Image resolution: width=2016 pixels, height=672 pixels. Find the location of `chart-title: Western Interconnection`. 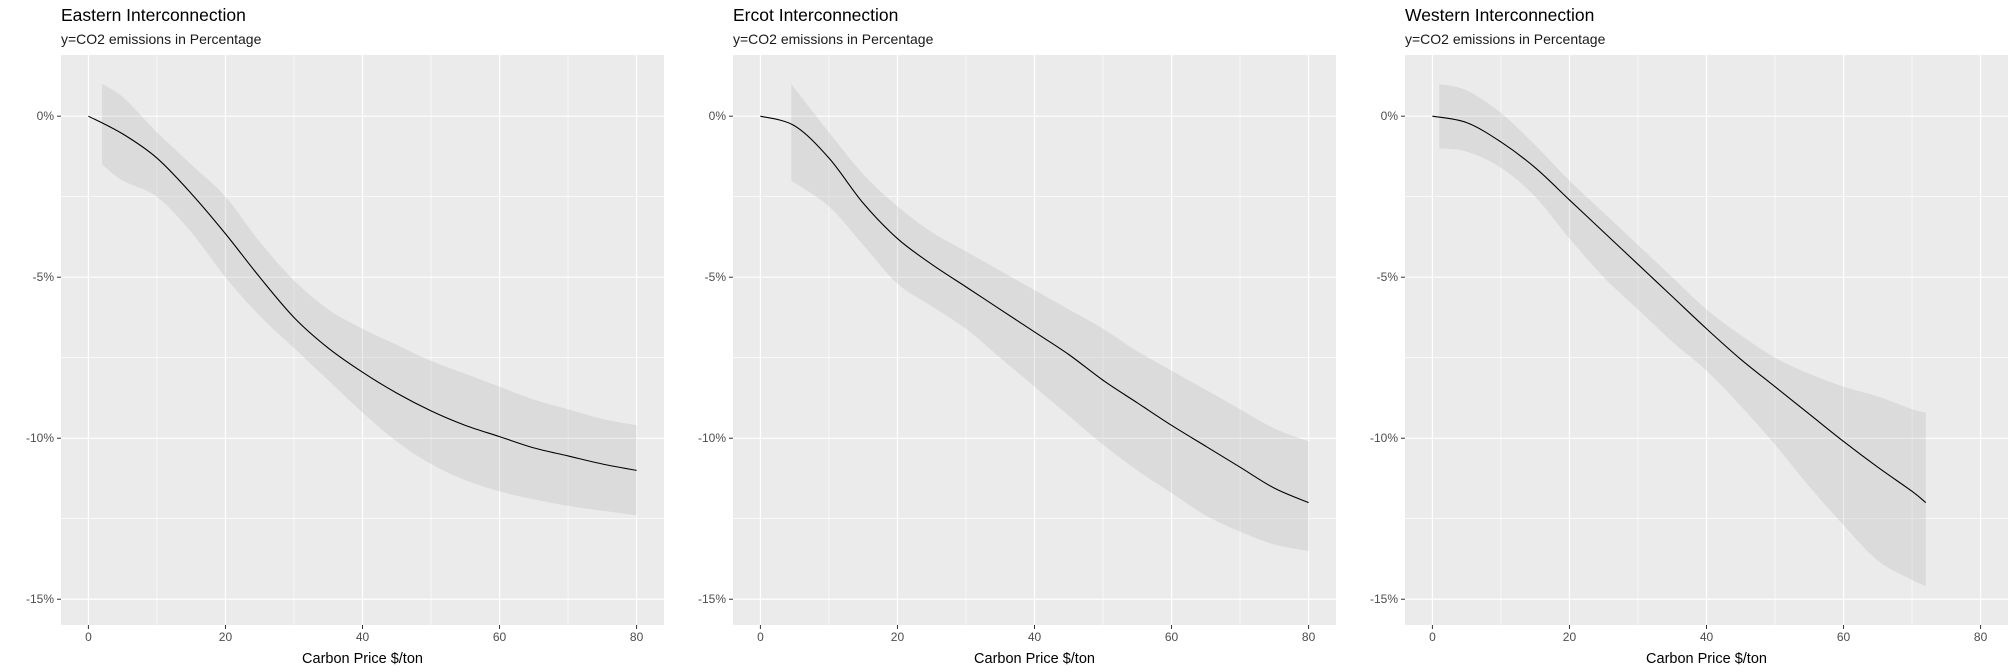

chart-title: Western Interconnection is located at coordinates (1499, 15).